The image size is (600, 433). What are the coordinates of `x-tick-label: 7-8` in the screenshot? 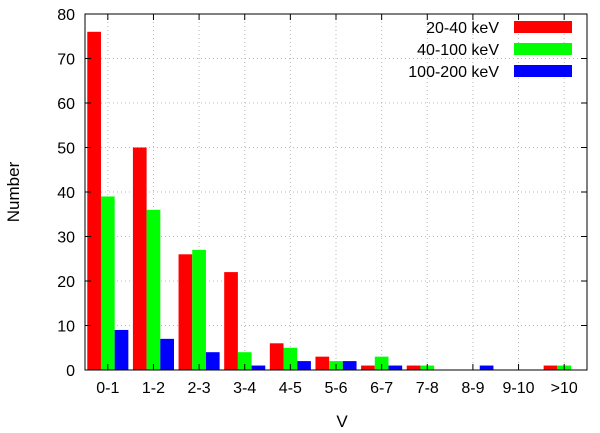 It's located at (427, 388).